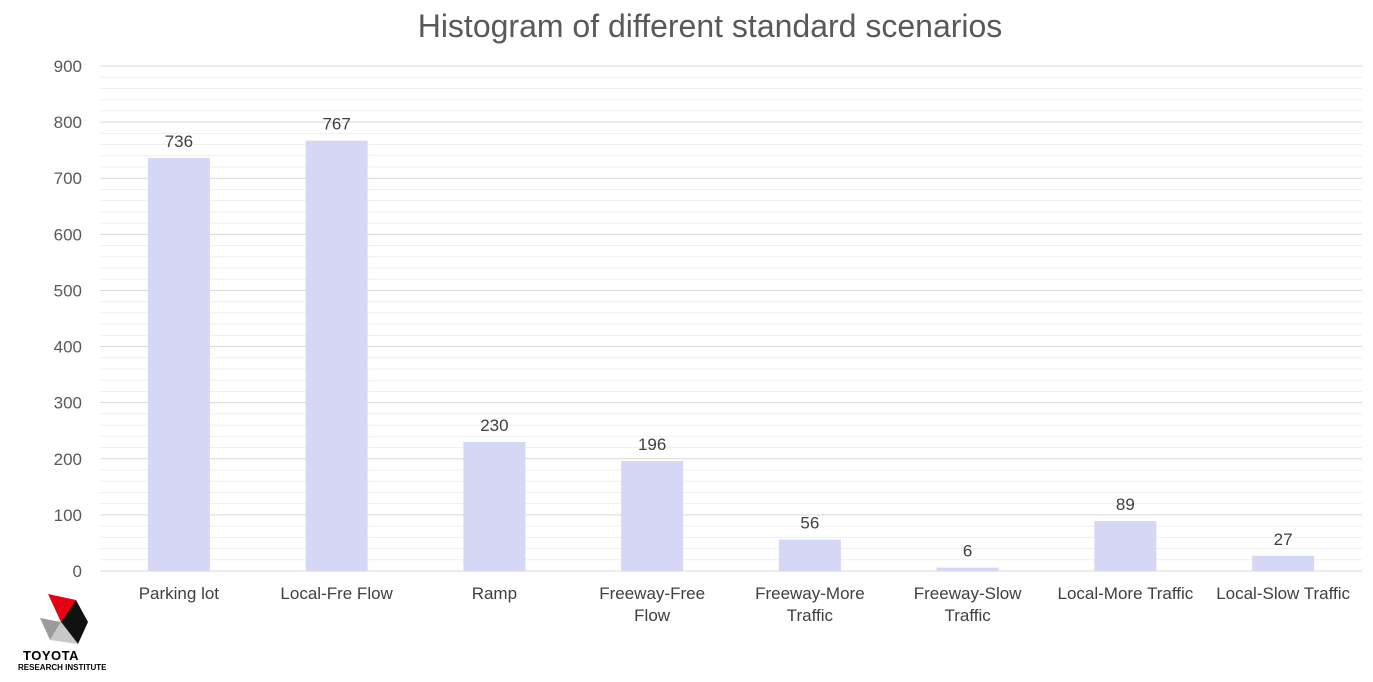 This screenshot has width=1373, height=682. I want to click on toyota-research-logo-icon, so click(64, 619).